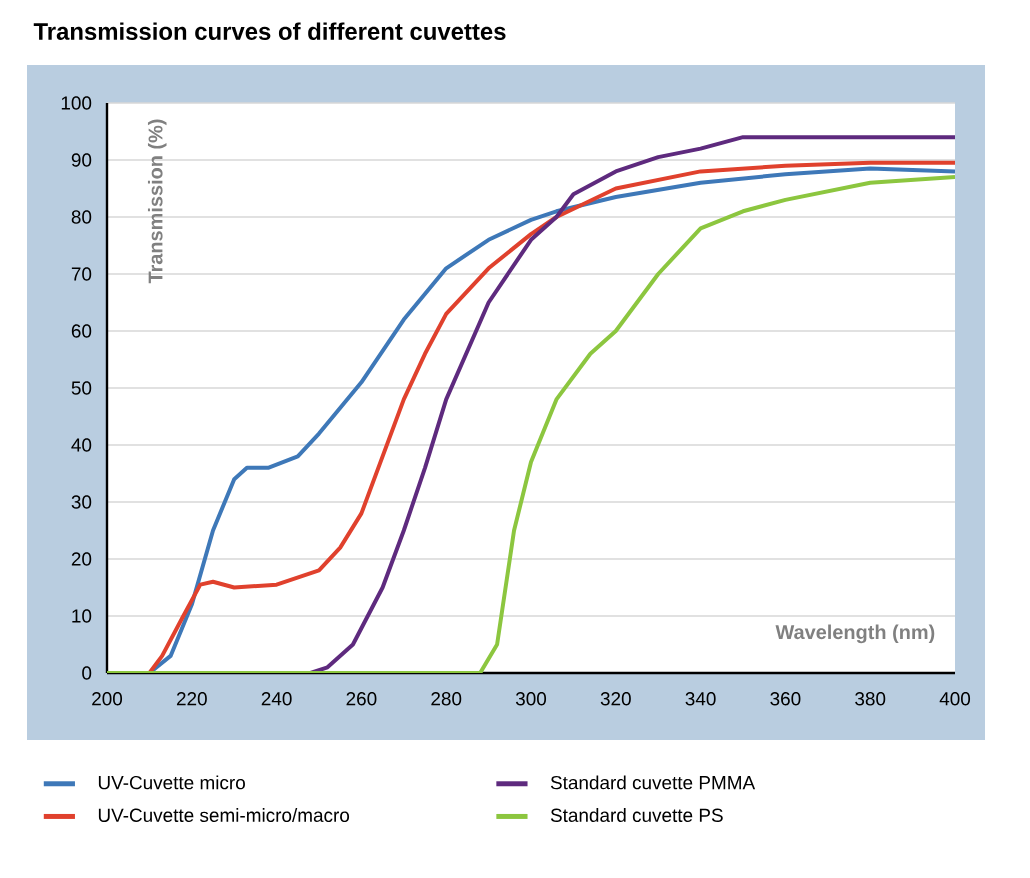  Describe the element at coordinates (81, 388) in the screenshot. I see `y-tick-label: 50` at that location.